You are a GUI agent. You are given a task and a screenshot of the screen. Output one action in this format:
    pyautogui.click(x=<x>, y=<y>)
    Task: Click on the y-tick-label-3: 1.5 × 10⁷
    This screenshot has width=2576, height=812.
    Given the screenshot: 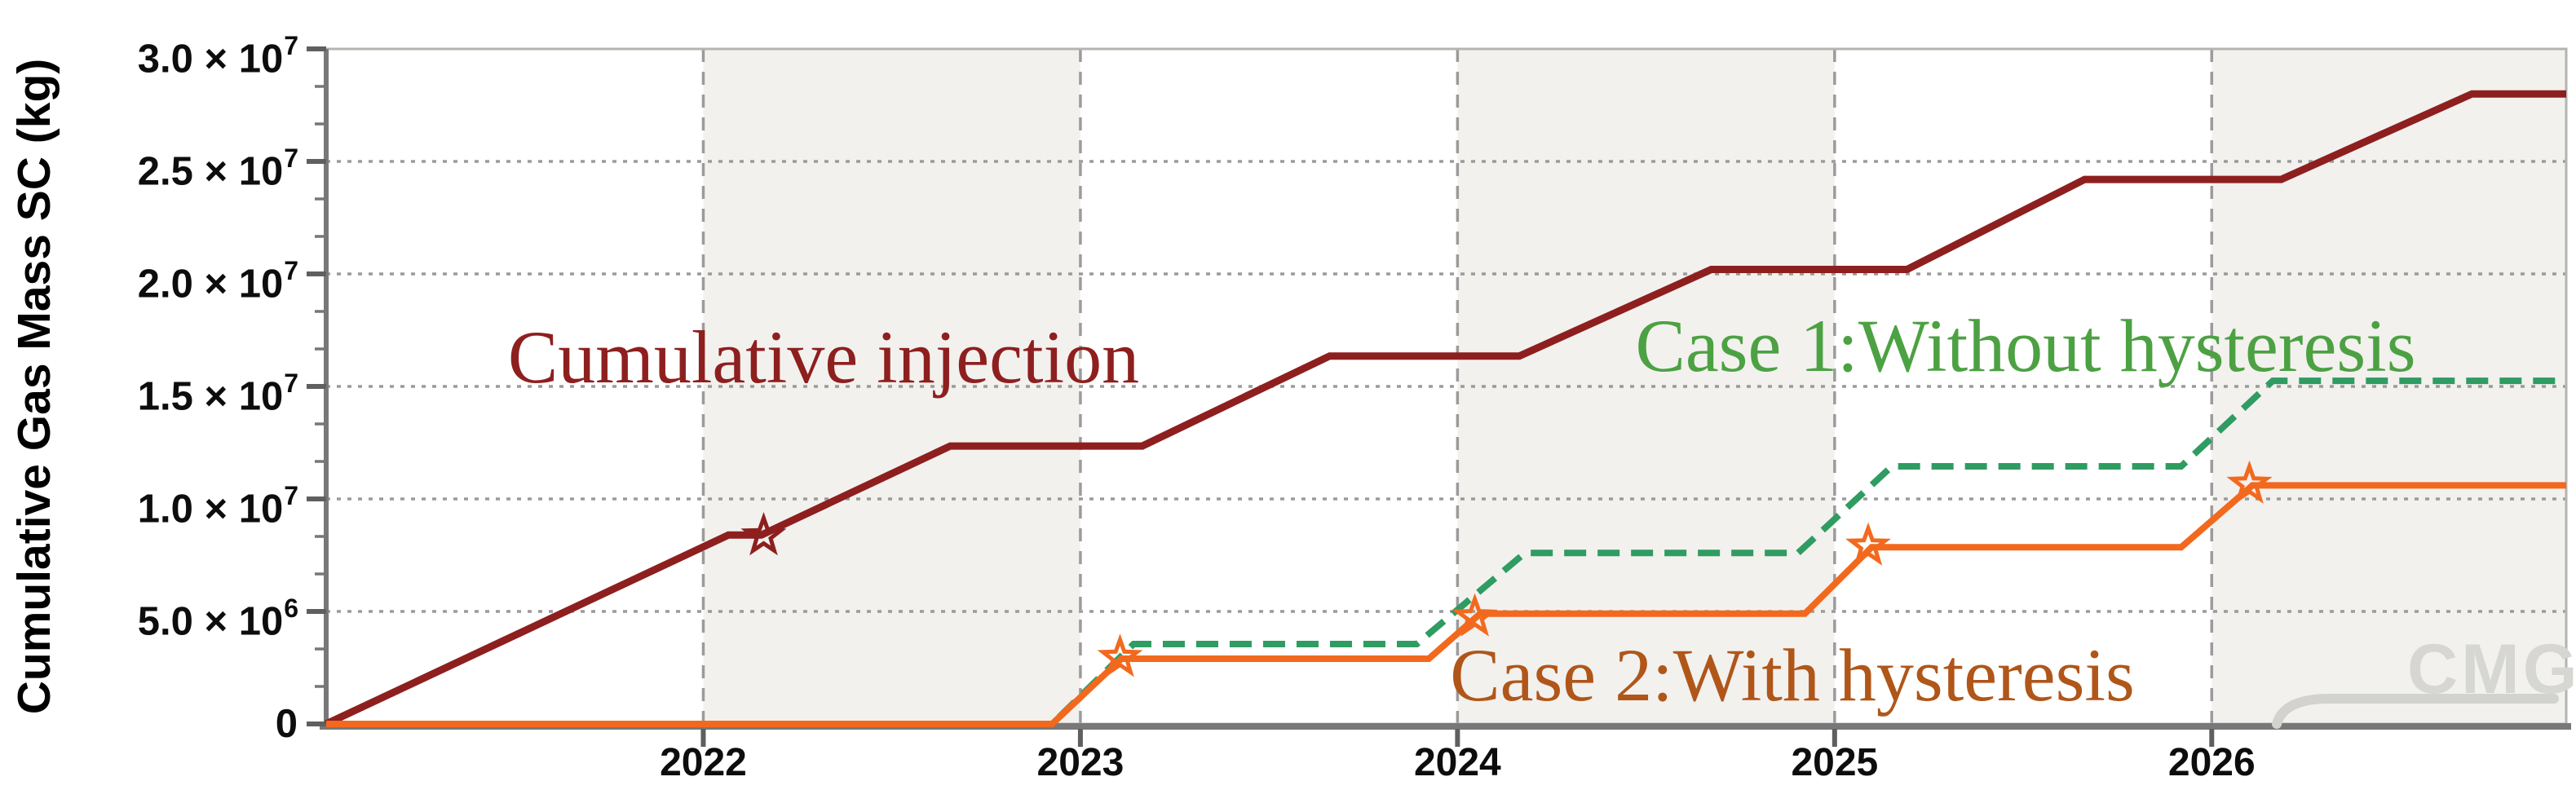 What is the action you would take?
    pyautogui.click(x=217, y=393)
    